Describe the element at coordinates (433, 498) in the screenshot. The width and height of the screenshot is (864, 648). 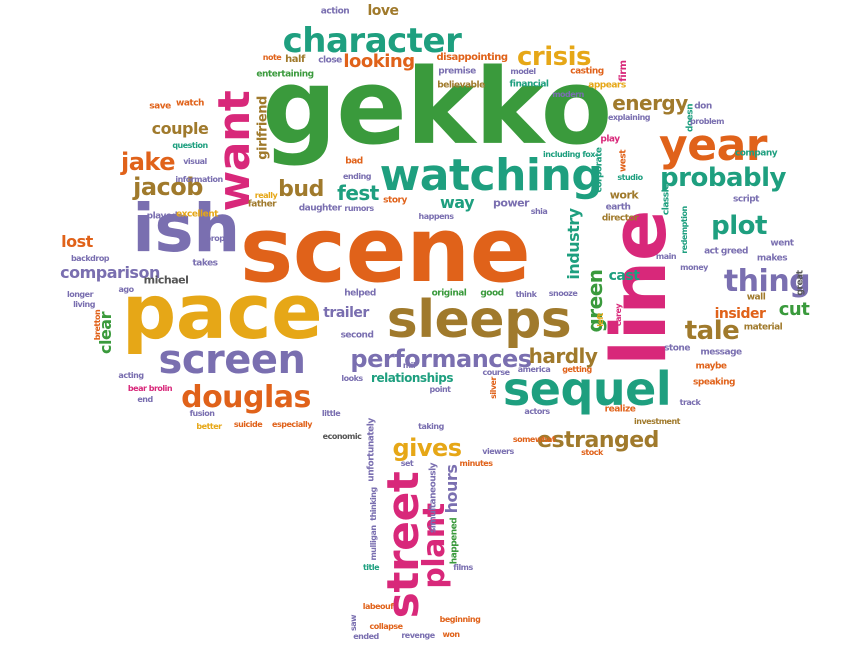
I see `word-simultaneously: simultaneously` at that location.